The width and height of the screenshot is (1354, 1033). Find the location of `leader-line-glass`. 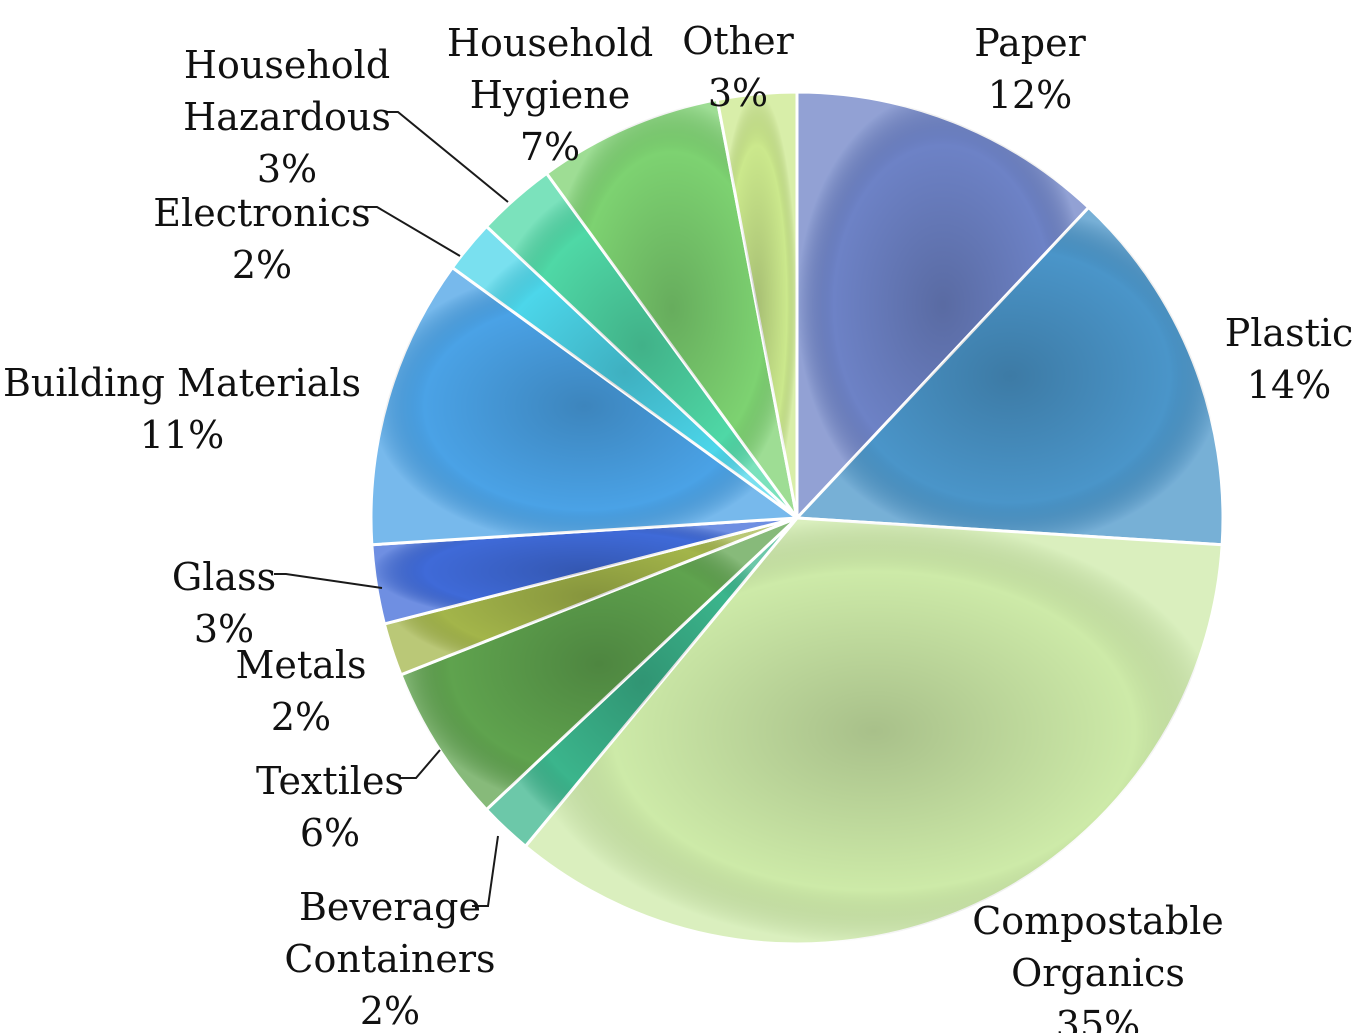

leader-line-glass is located at coordinates (328, 581).